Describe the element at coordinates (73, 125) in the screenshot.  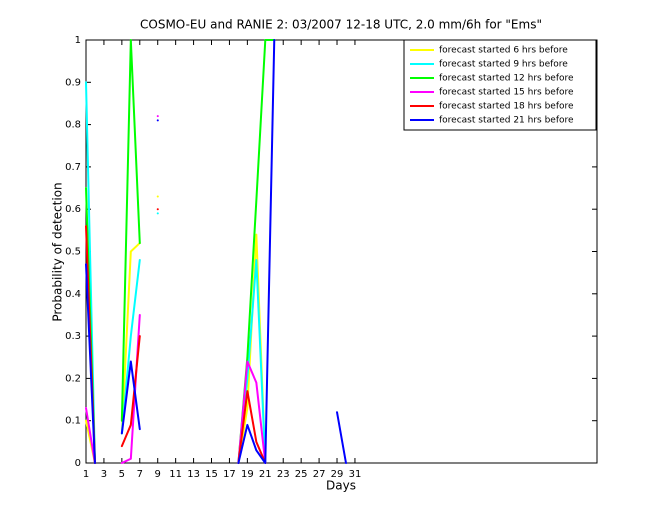
I see `y-tick-label: 0.8` at that location.